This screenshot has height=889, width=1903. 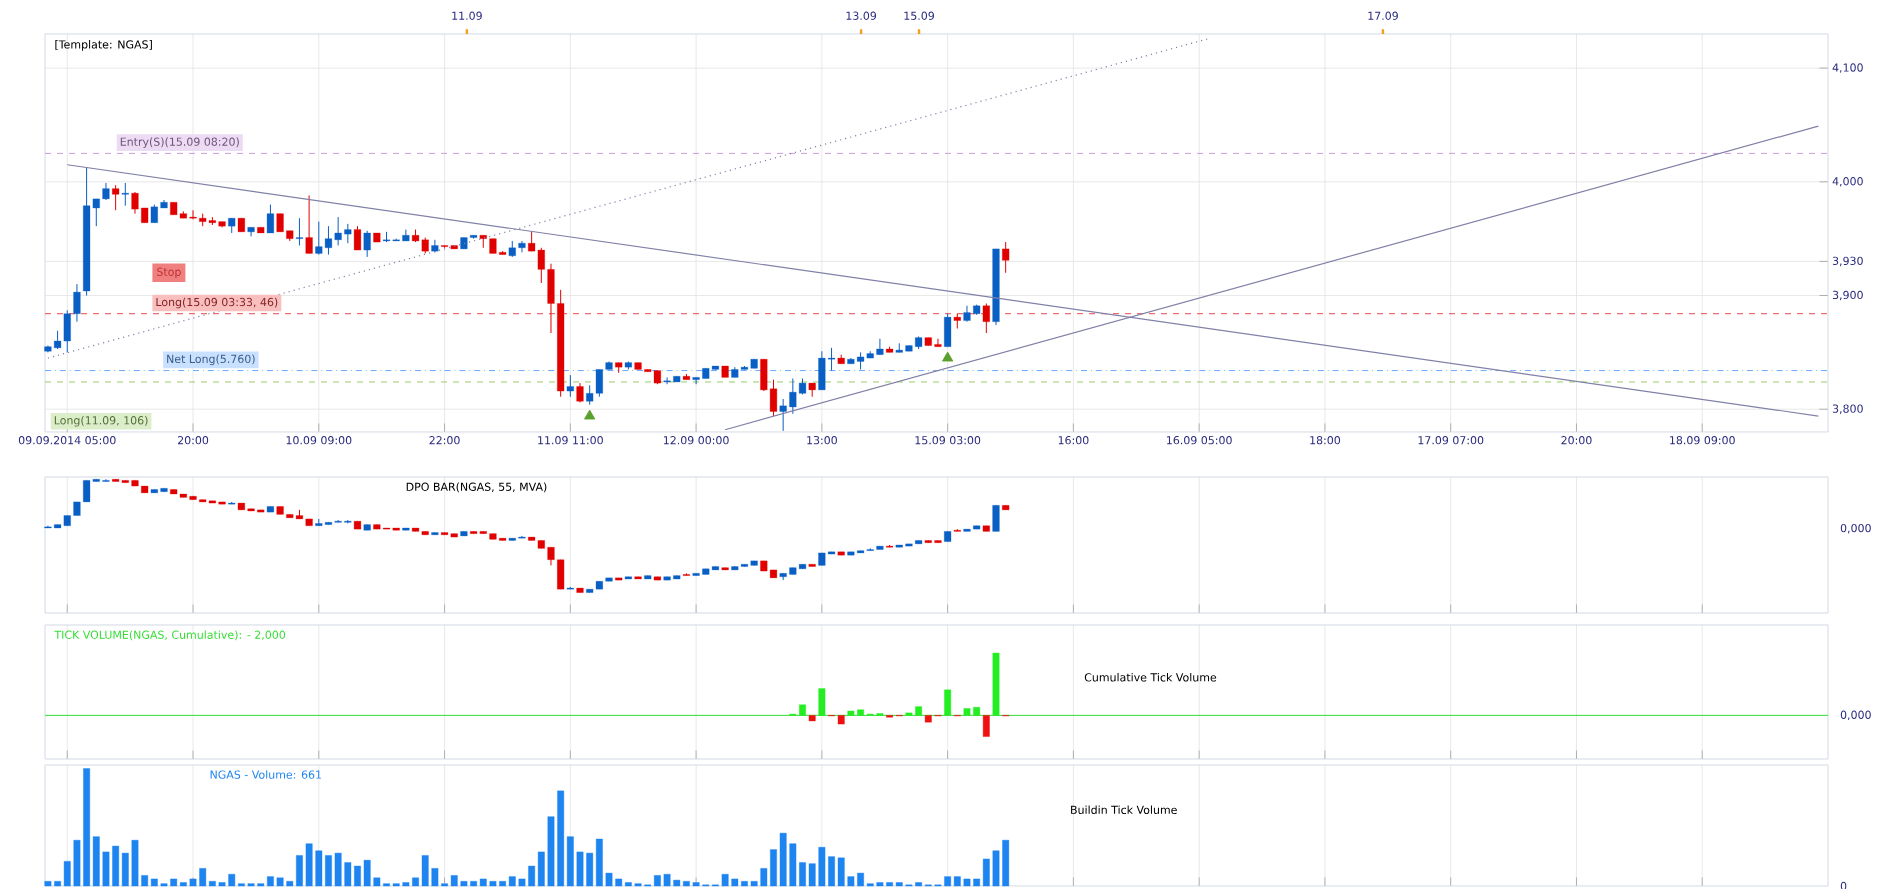 I want to click on x-tick-label: 13:00, so click(x=822, y=440).